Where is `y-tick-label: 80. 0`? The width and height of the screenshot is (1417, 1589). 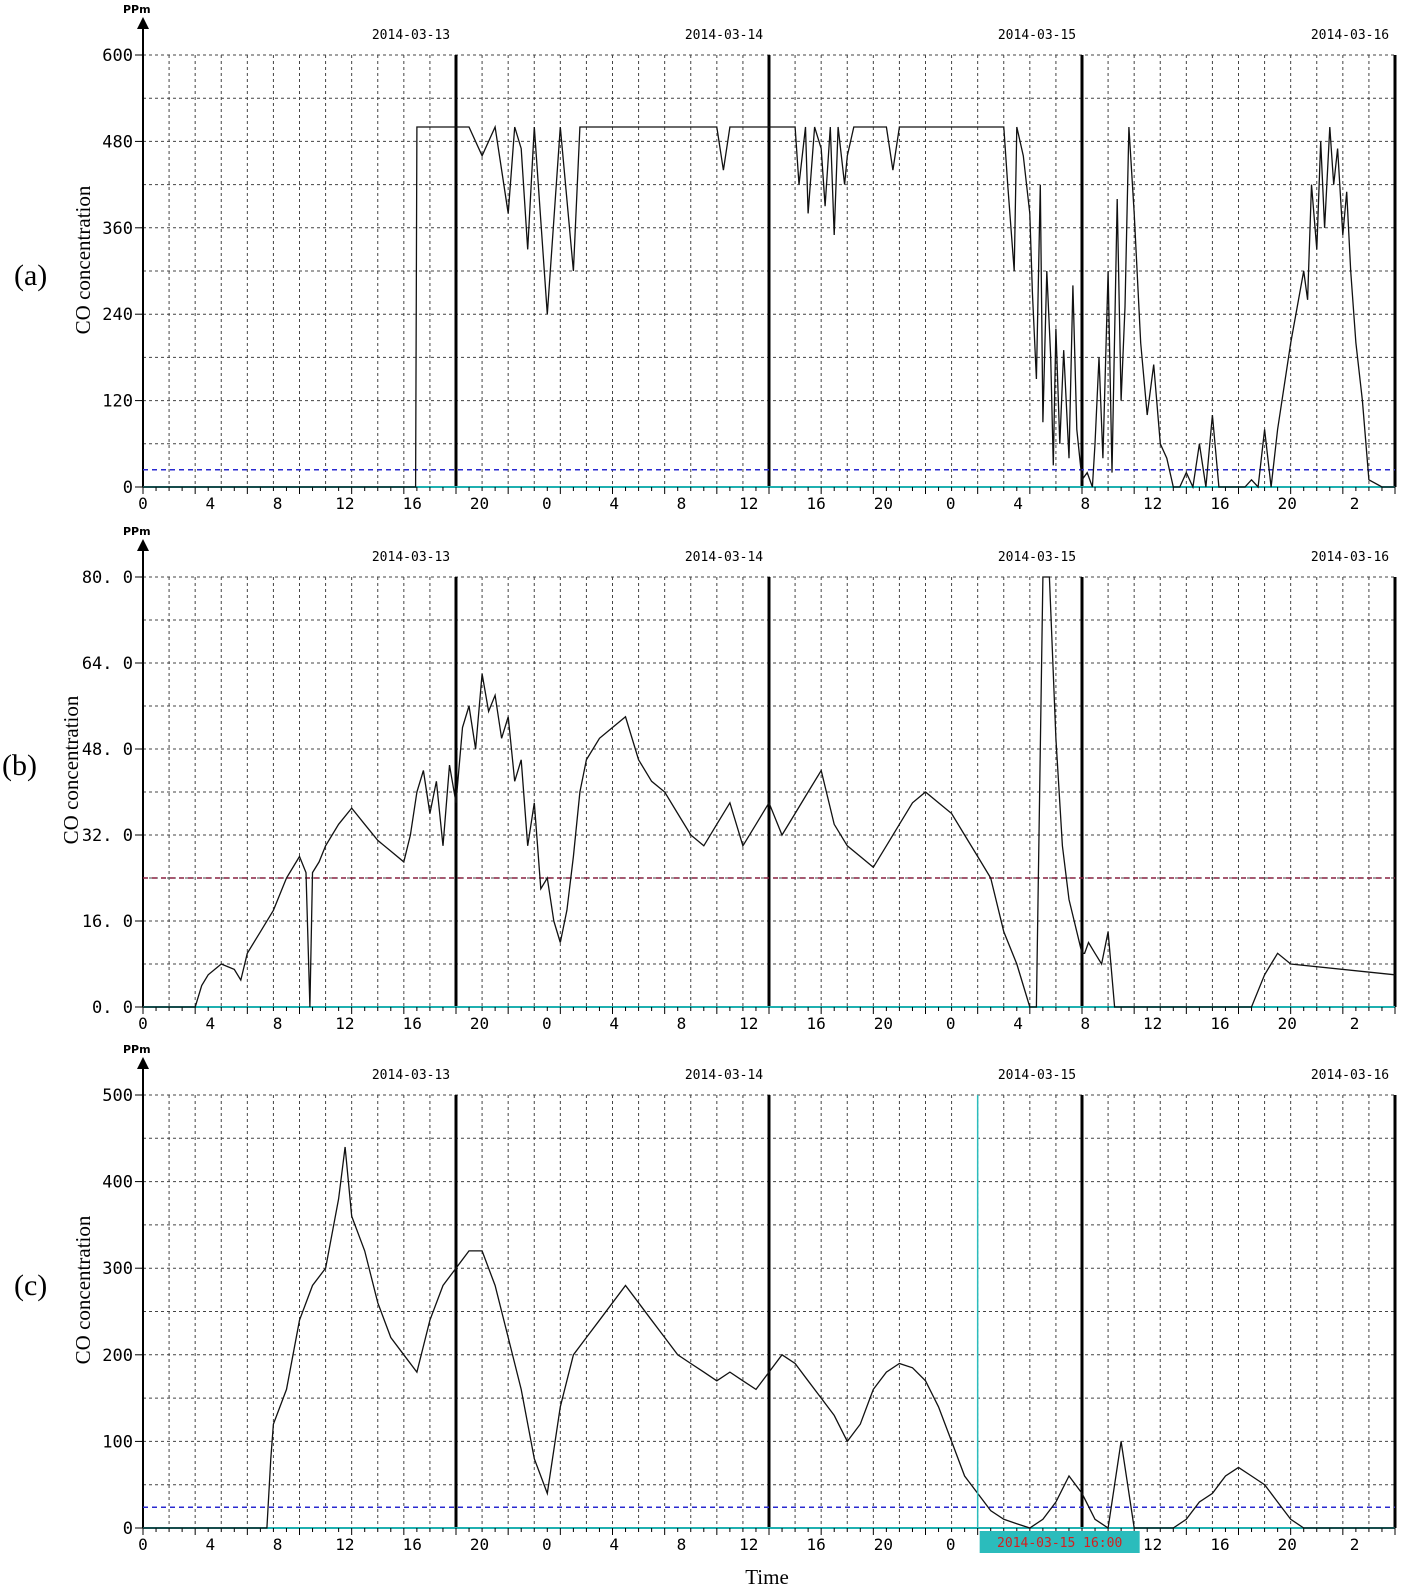 y-tick-label: 80. 0 is located at coordinates (107, 578).